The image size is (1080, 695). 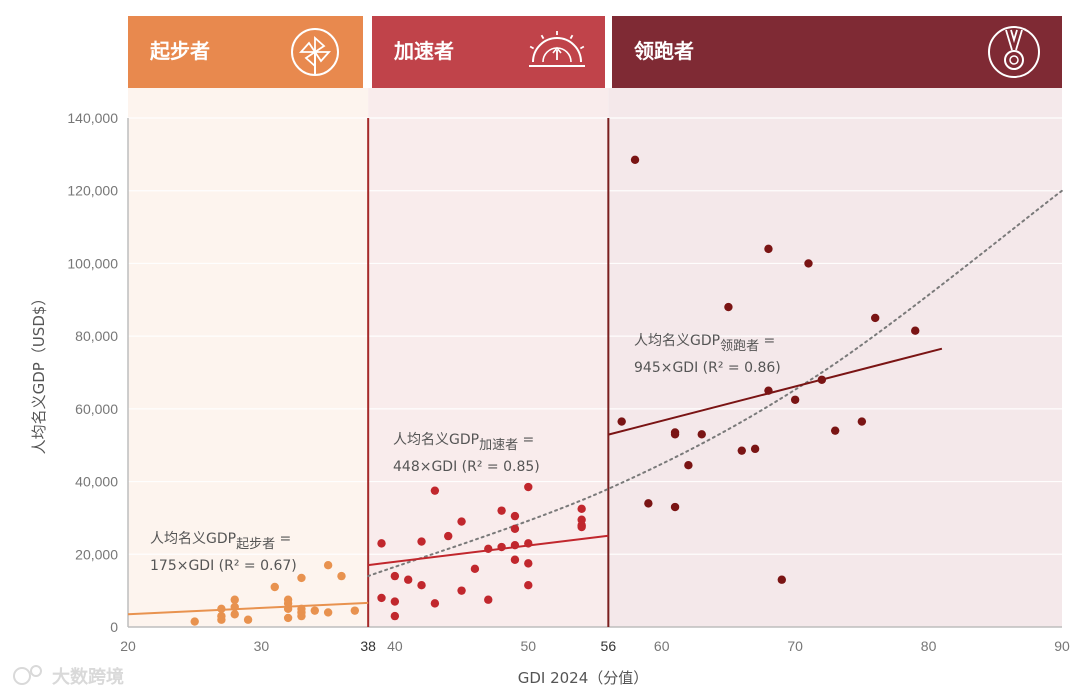 I want to click on medal-icon, so click(x=1014, y=52).